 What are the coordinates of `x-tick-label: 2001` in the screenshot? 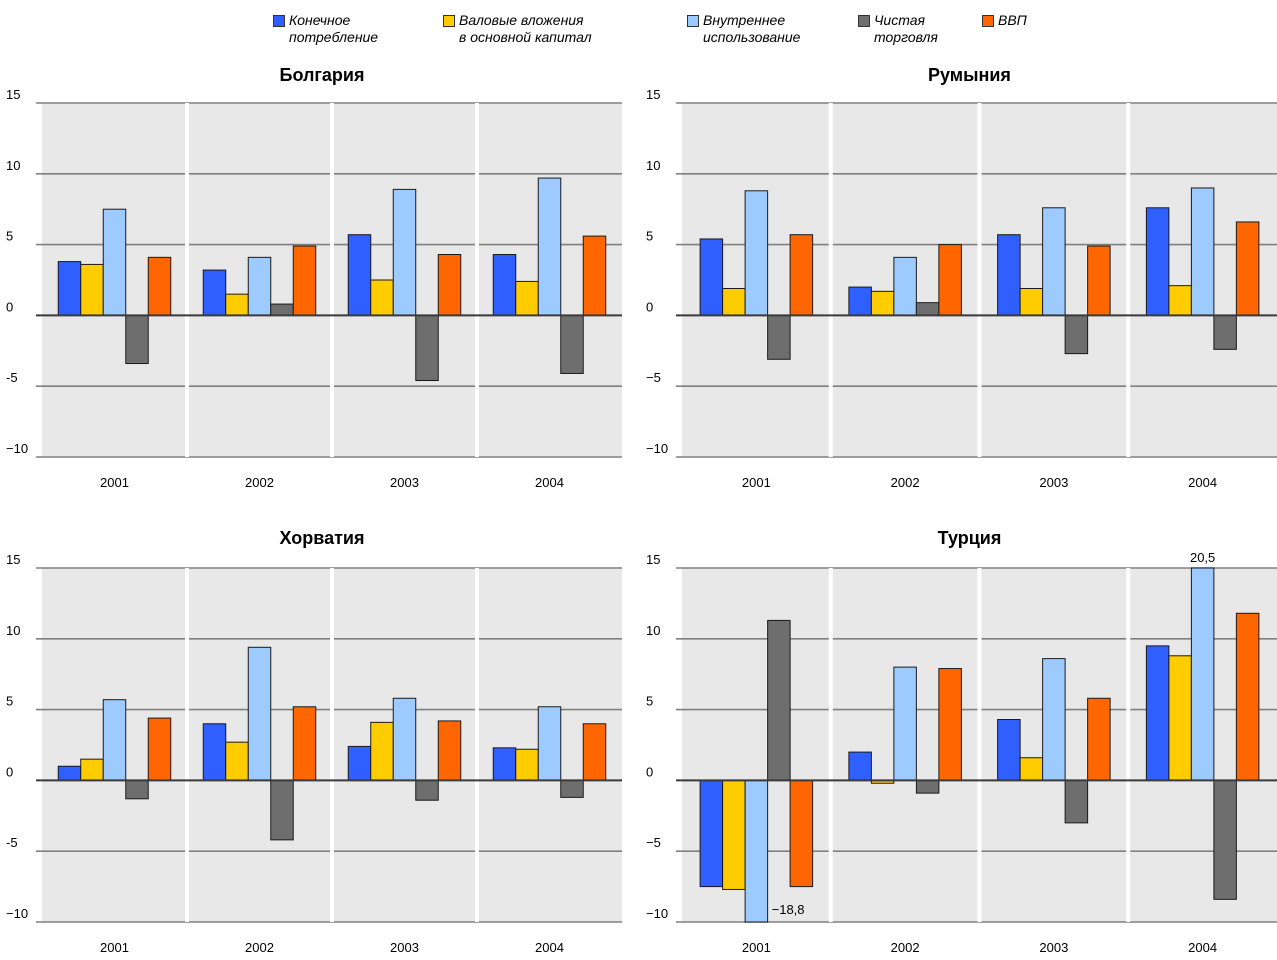 It's located at (756, 947).